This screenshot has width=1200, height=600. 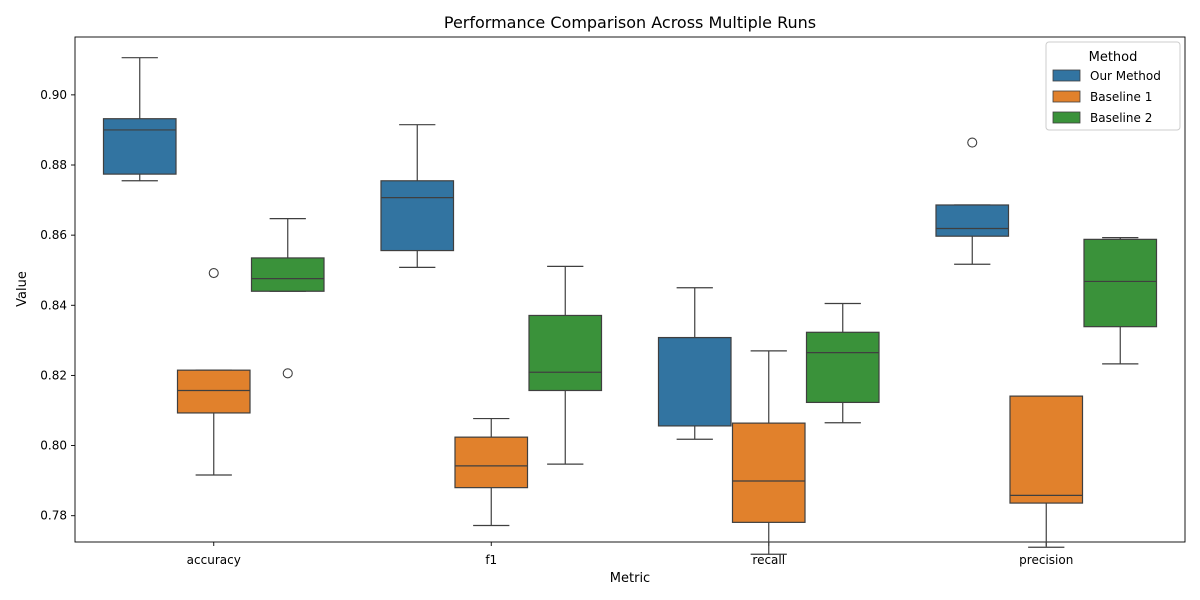 What do you see at coordinates (213, 273) in the screenshot?
I see `box-baseline-1-accuracy-outlier` at bounding box center [213, 273].